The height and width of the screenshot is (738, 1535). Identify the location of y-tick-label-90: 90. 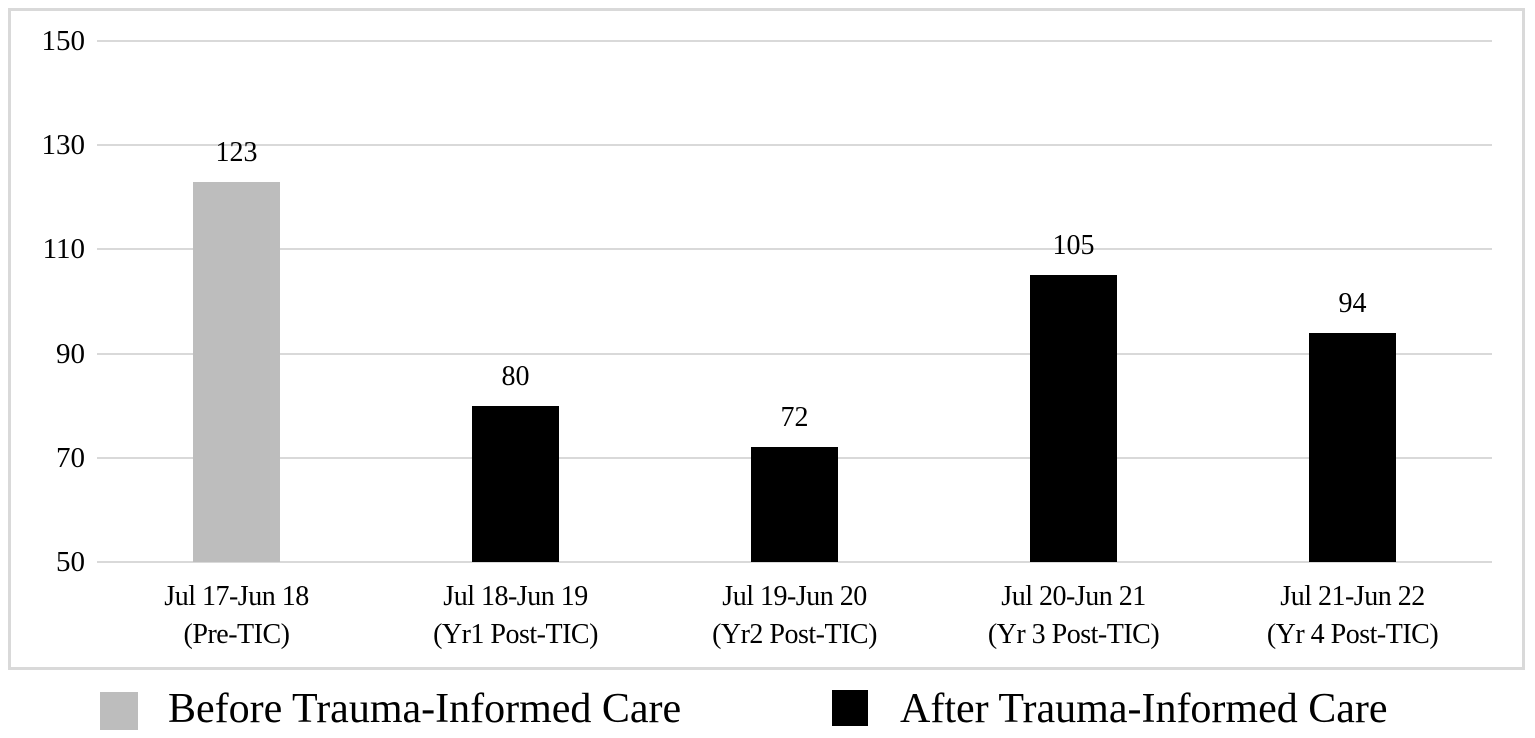
(70, 353).